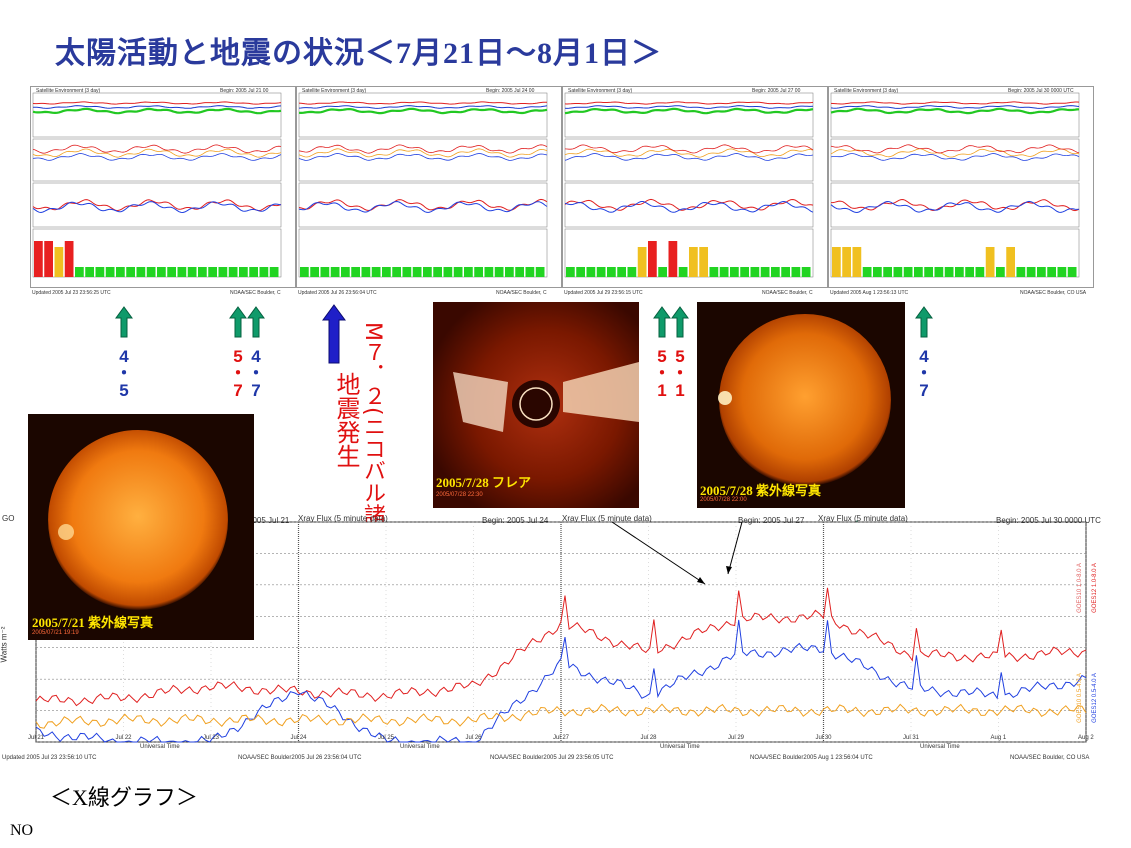  What do you see at coordinates (521, 293) in the screenshot?
I see `panel-2-footer-right: NOAA/SEC Boulder, C` at bounding box center [521, 293].